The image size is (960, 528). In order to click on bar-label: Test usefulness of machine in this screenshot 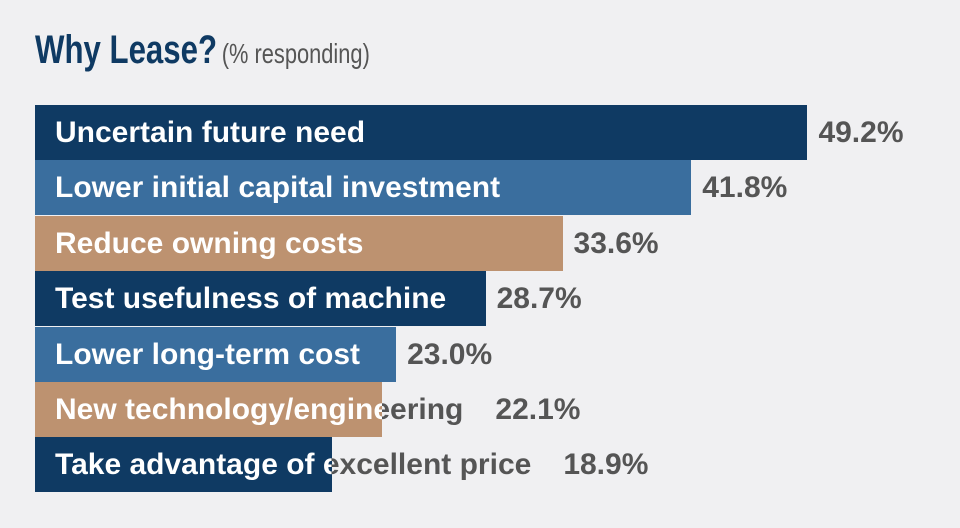, I will do `click(250, 298)`.